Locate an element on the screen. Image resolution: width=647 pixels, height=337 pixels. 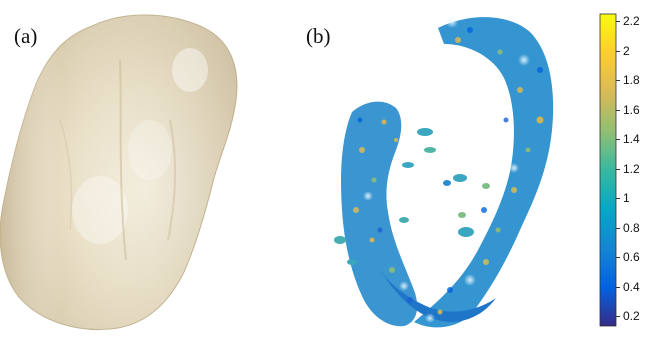
panel-b-label: (b) is located at coordinates (318, 36).